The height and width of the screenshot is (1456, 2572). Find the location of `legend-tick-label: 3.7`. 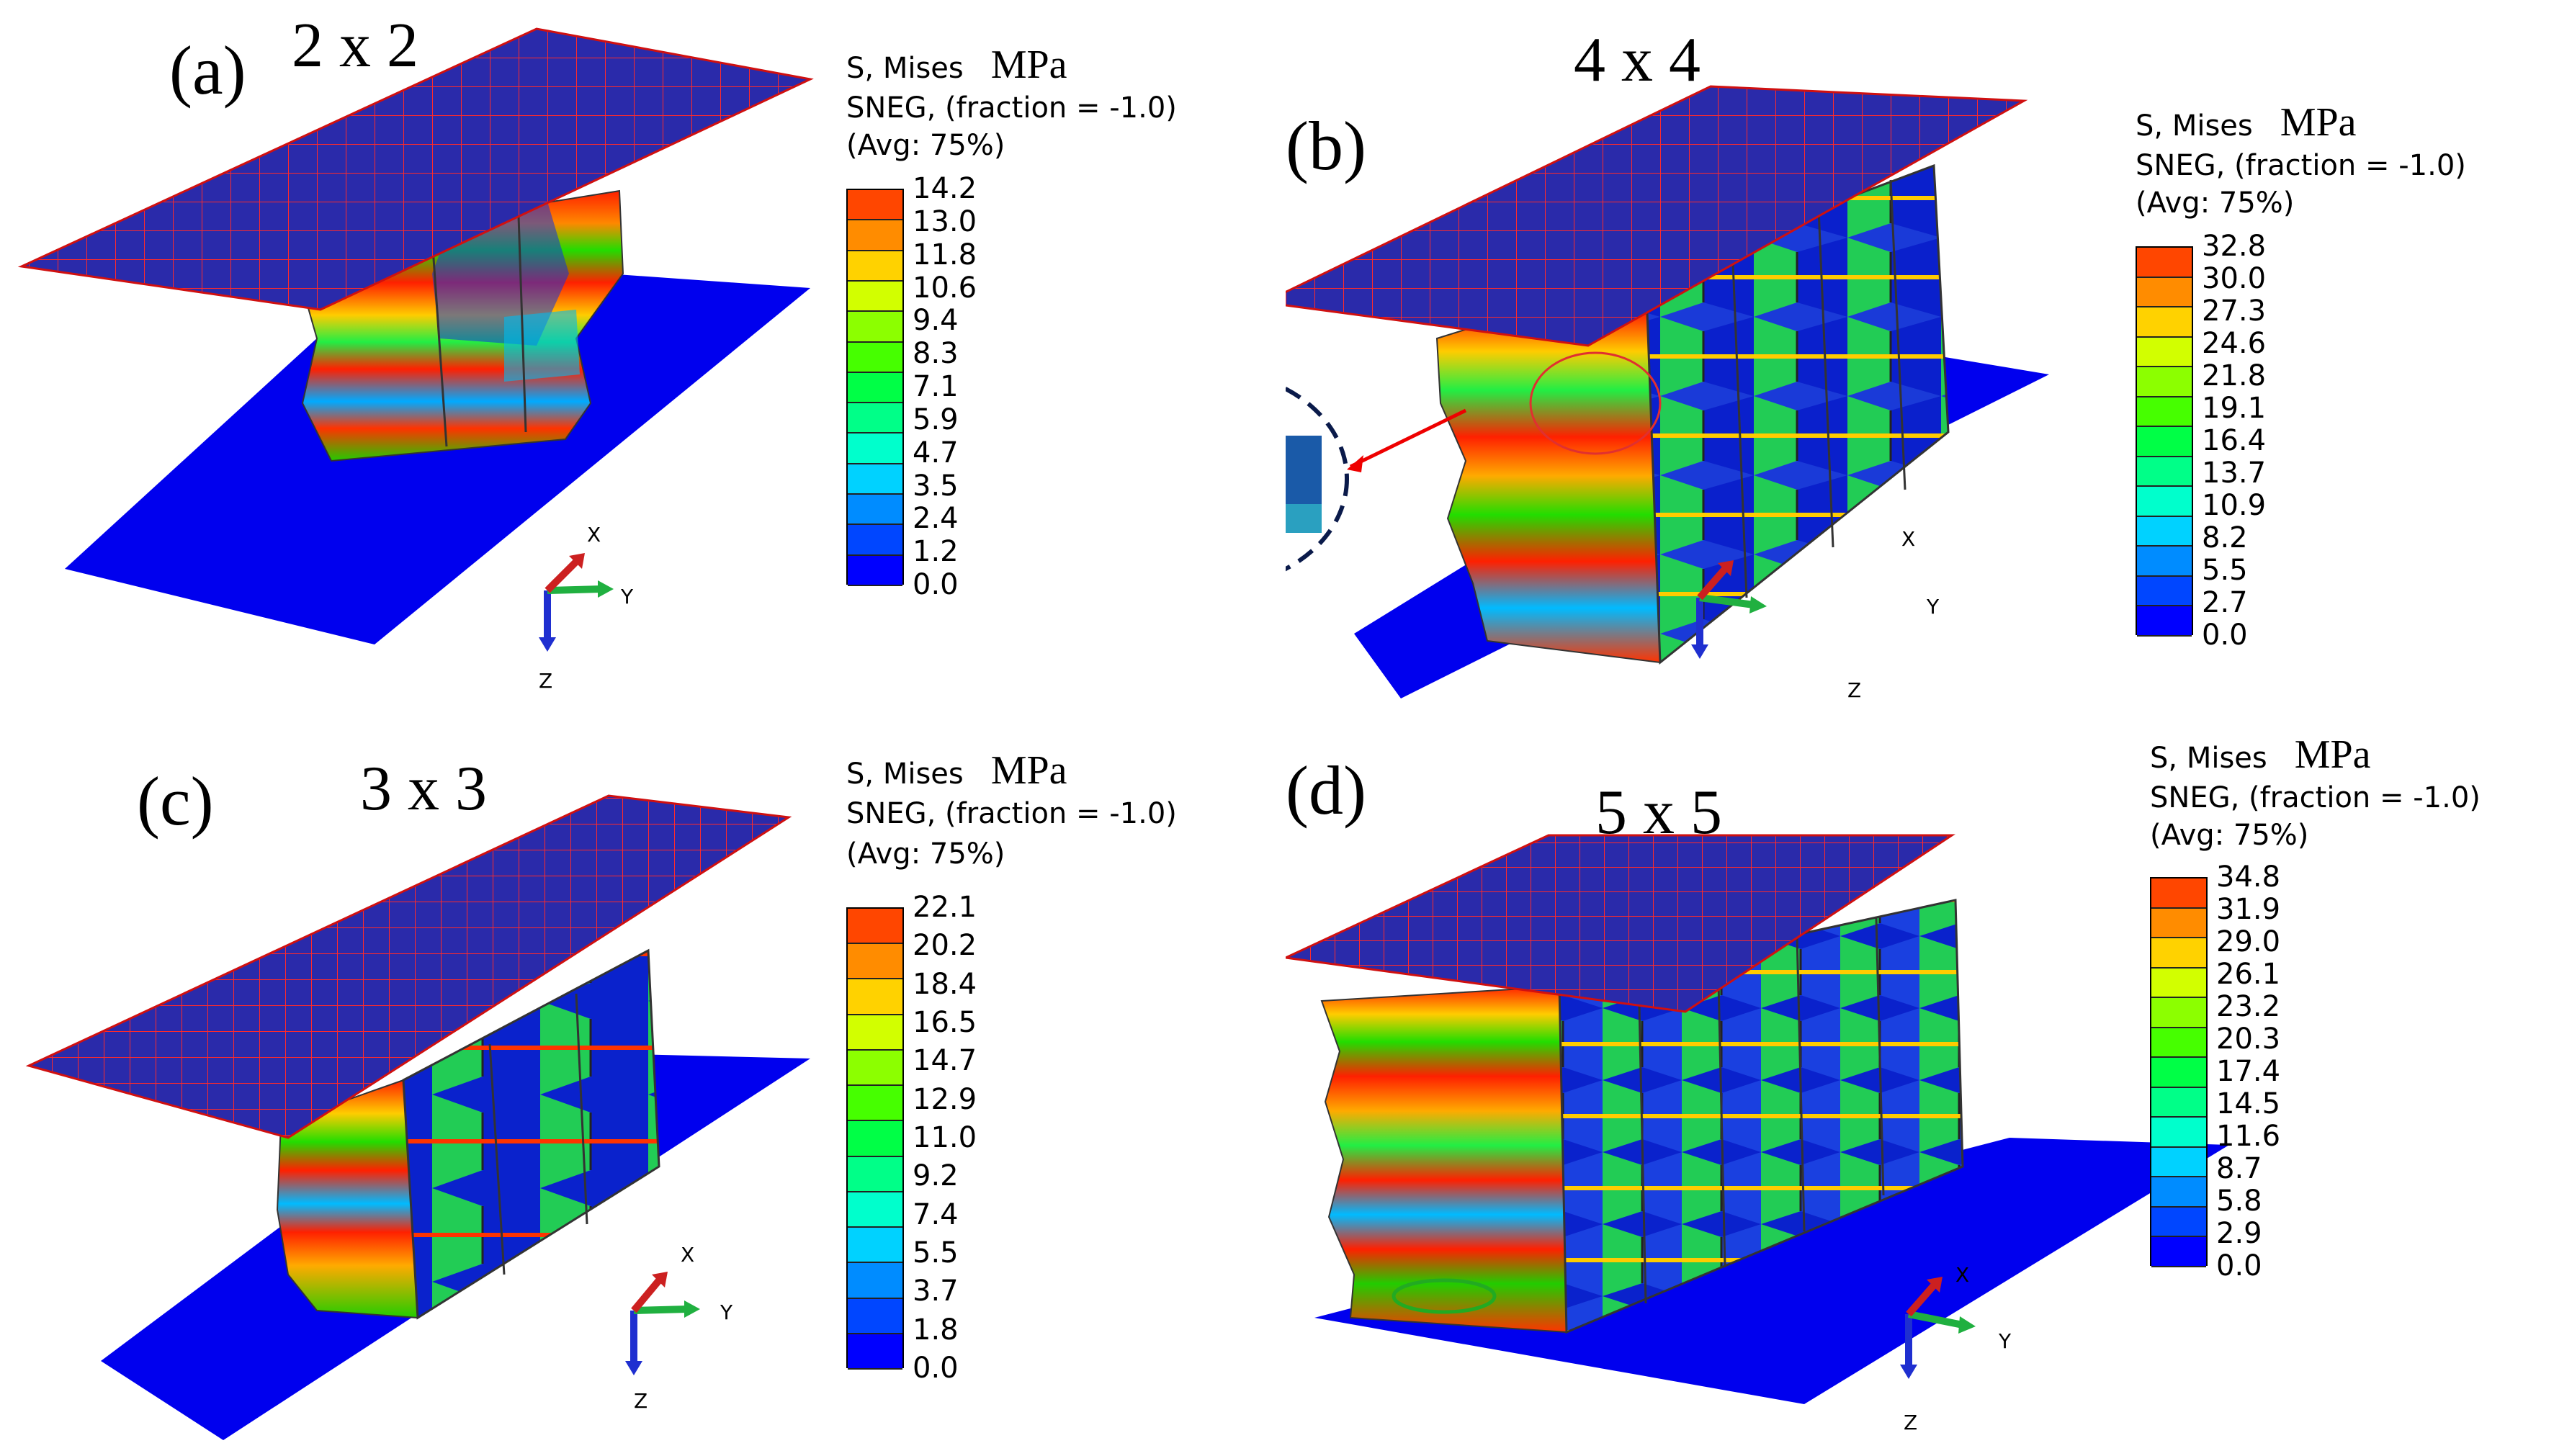

legend-tick-label: 3.7 is located at coordinates (936, 1291).